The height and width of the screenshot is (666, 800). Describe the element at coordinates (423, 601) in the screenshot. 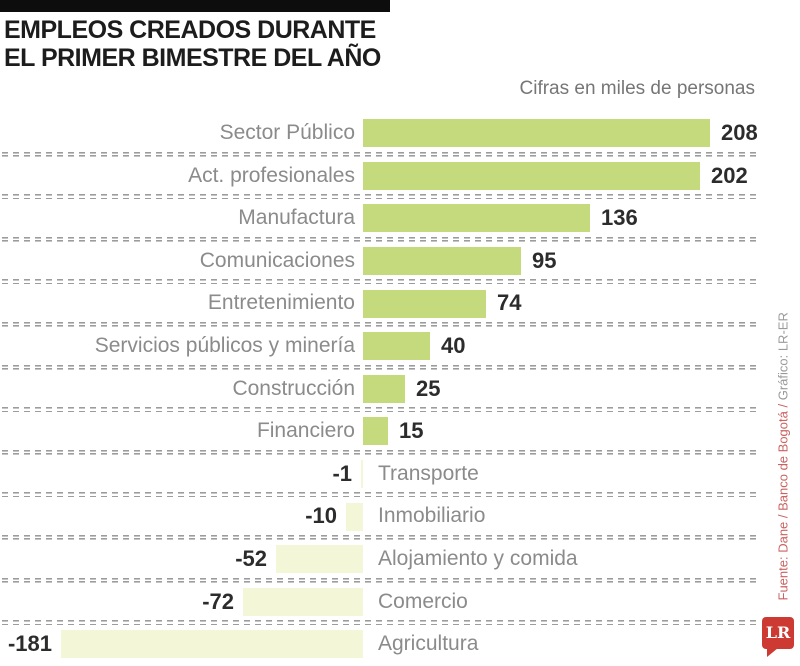

I see `category-label: Comercio` at that location.